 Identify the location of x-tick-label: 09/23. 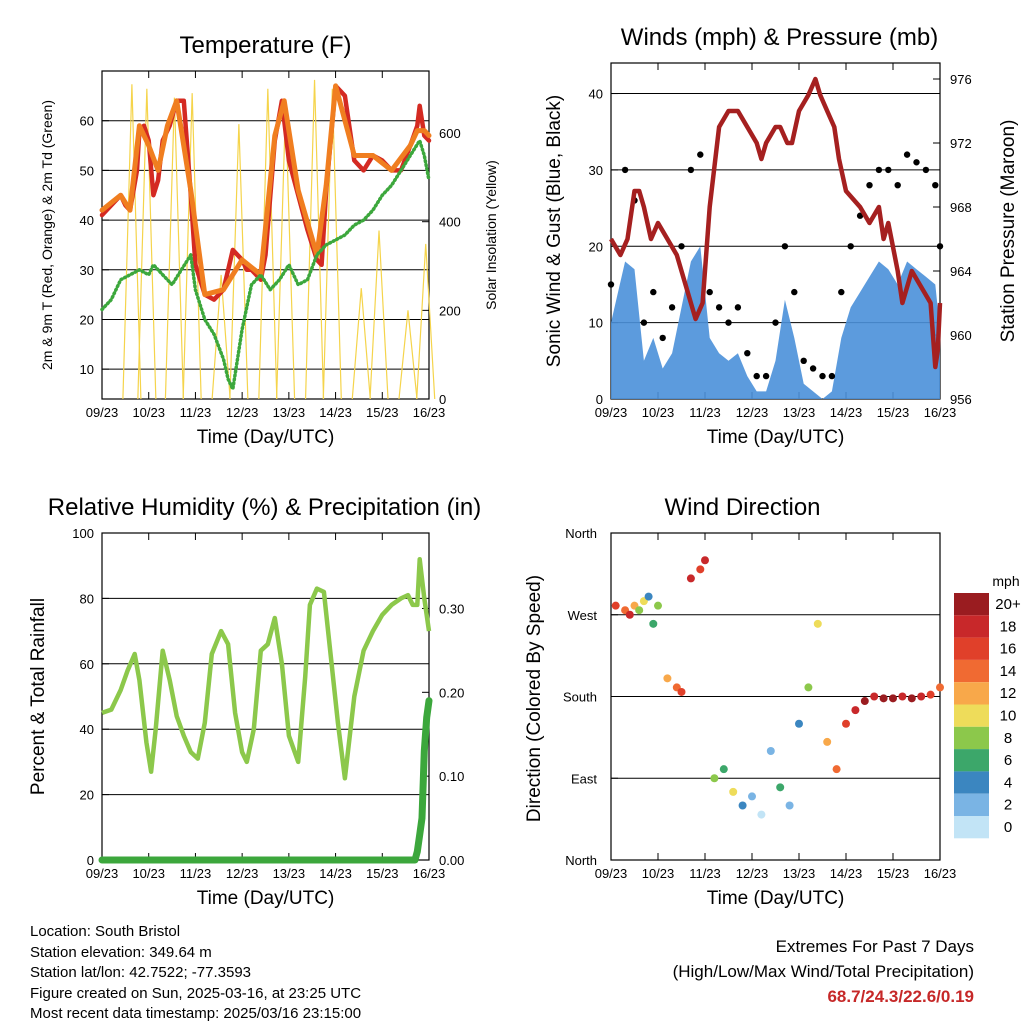
(611, 873).